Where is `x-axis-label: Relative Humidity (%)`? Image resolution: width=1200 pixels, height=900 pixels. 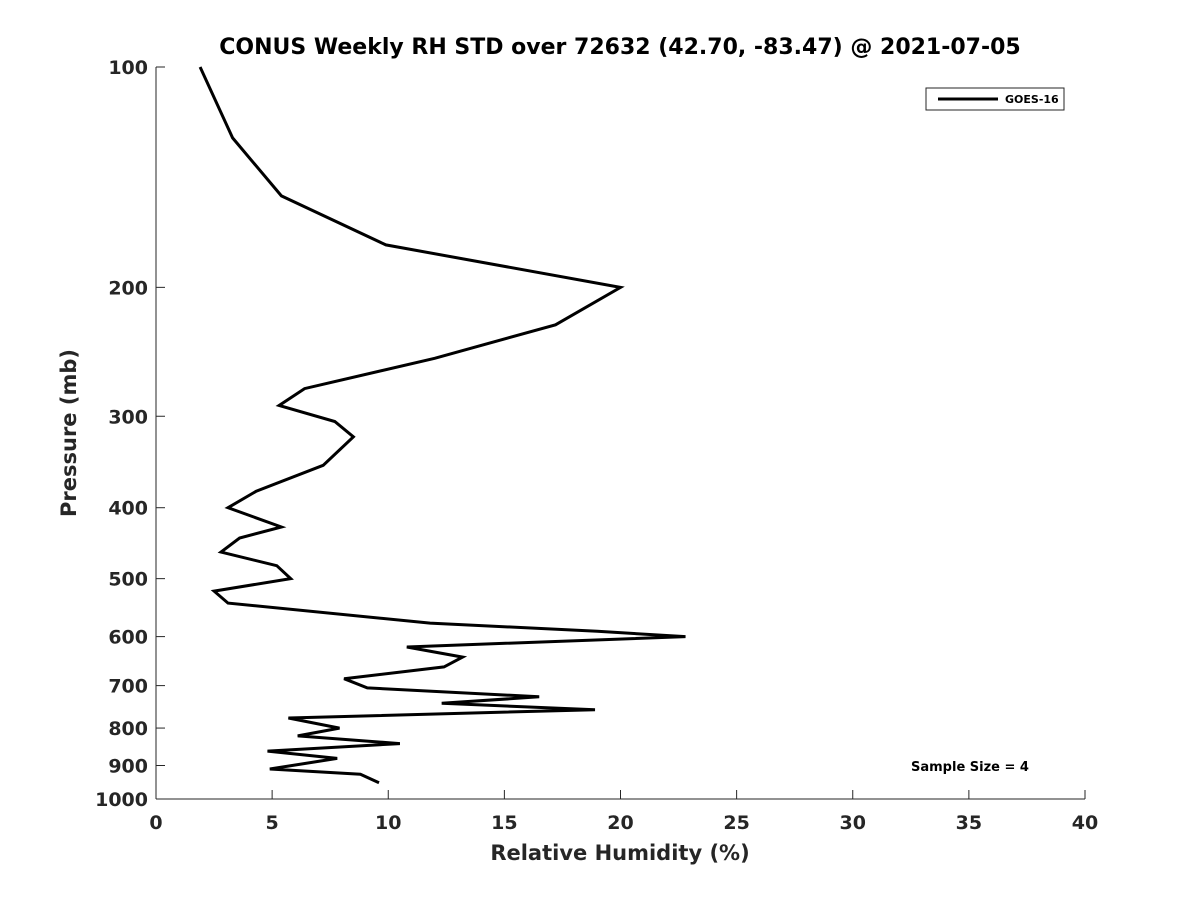
x-axis-label: Relative Humidity (%) is located at coordinates (619, 853).